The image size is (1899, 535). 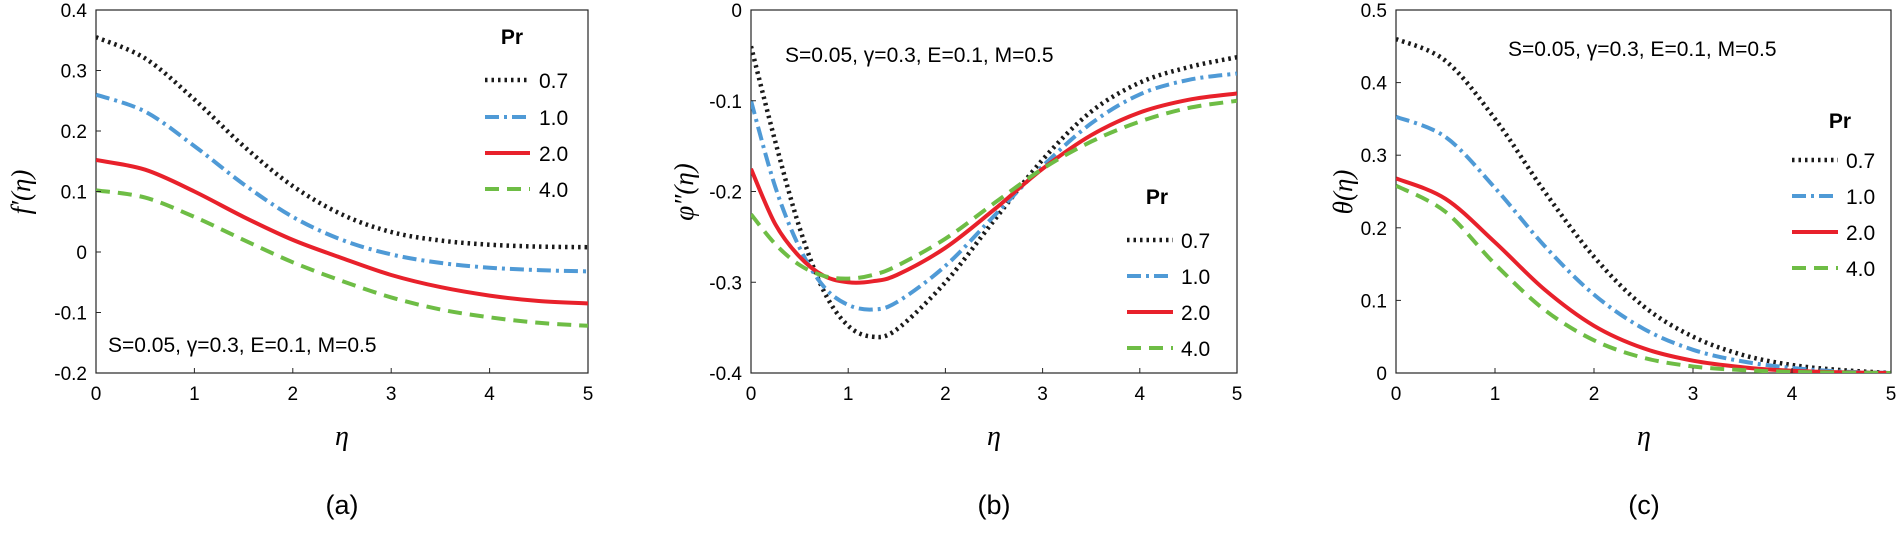 What do you see at coordinates (242, 345) in the screenshot?
I see `panel-a-annotation: S=0.05, γ=0.3, E=0.1, M=0.5` at bounding box center [242, 345].